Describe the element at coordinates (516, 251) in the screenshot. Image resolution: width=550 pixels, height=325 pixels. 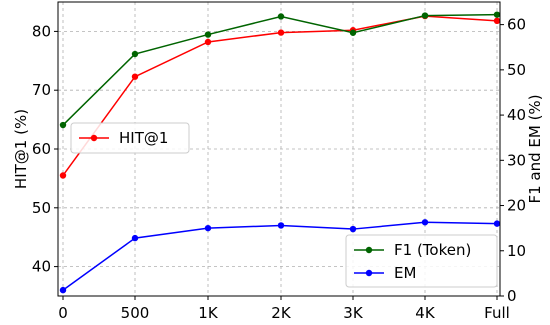
I see `right-tick-label: 10` at that location.